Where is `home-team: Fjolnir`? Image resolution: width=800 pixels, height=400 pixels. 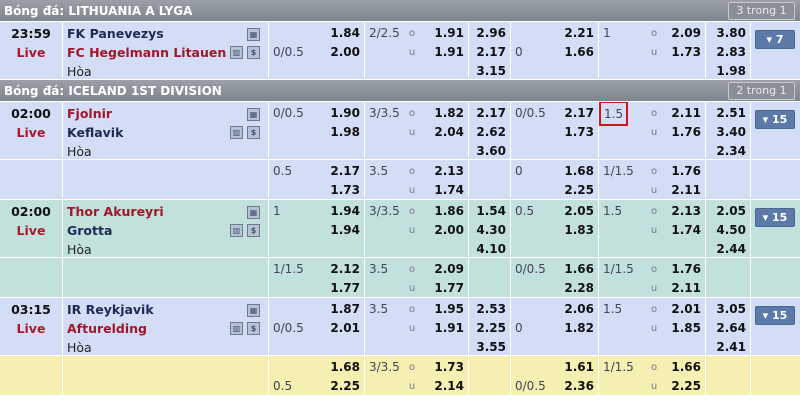 home-team: Fjolnir is located at coordinates (90, 113).